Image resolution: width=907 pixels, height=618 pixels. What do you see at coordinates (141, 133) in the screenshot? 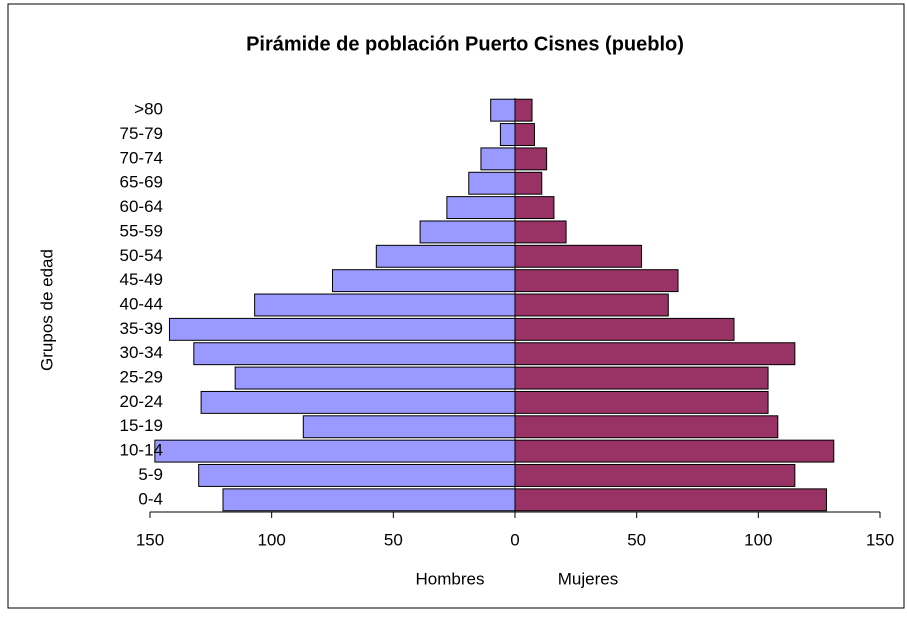
I see `y-tick-label: 75-79` at bounding box center [141, 133].